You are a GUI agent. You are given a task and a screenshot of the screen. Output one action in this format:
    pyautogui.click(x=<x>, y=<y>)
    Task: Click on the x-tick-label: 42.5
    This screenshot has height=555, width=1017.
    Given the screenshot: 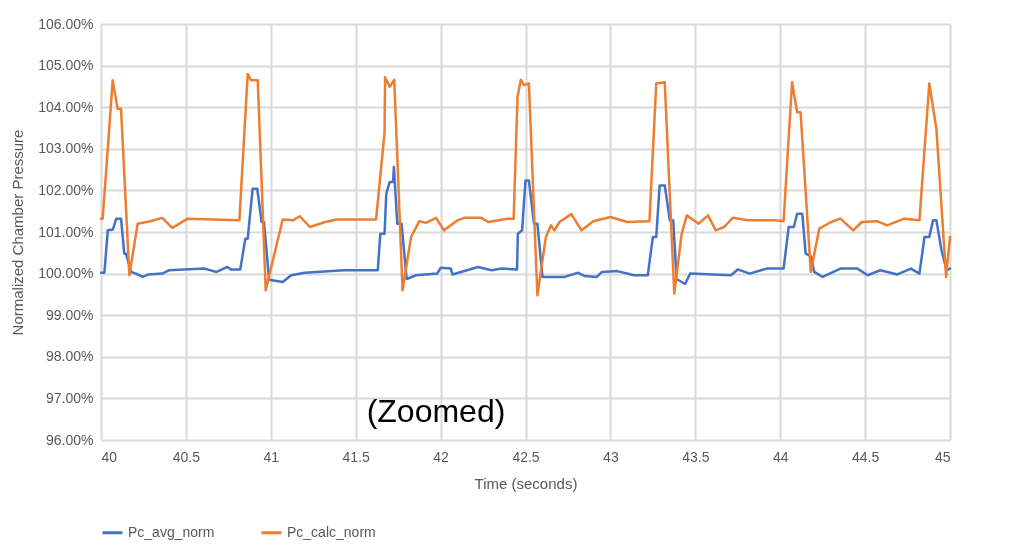 What is the action you would take?
    pyautogui.click(x=526, y=456)
    